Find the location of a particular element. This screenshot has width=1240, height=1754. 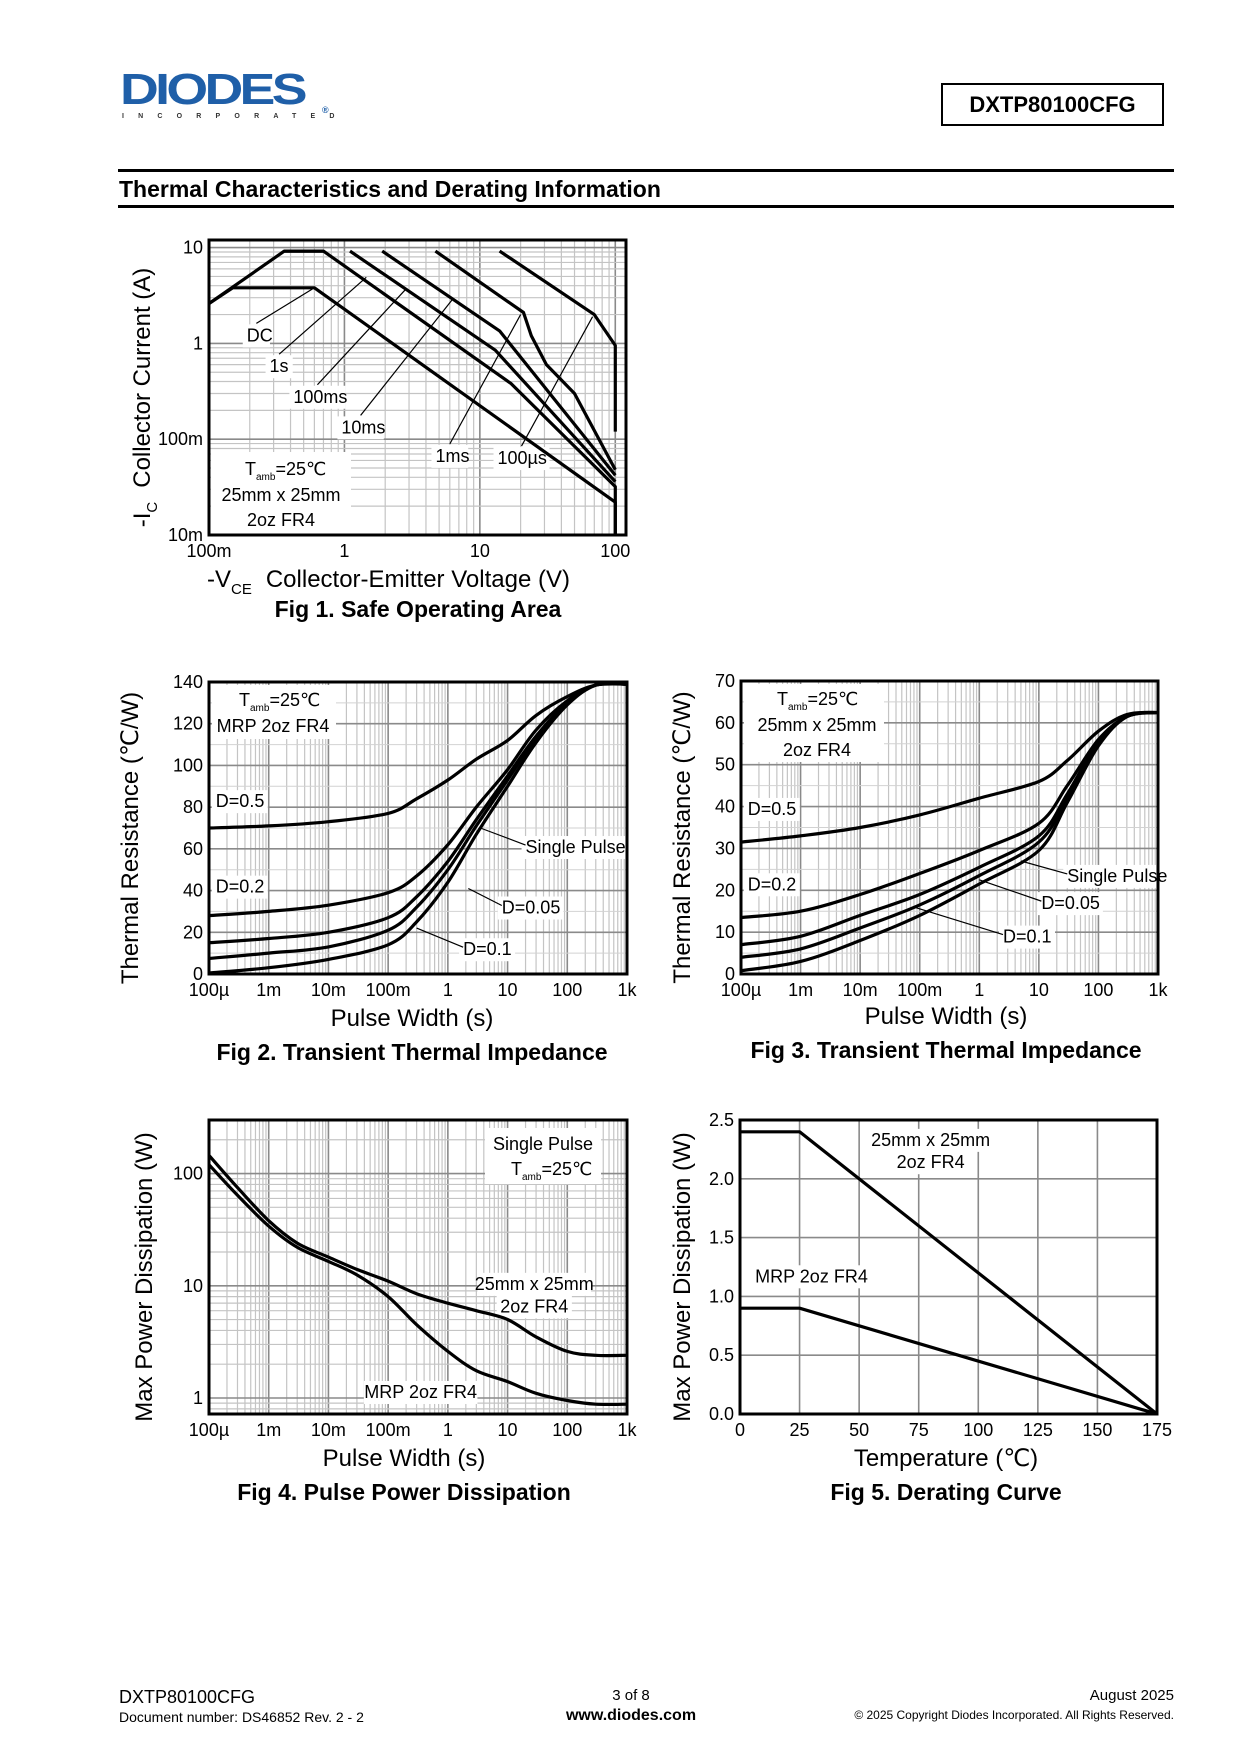

fig4-plot-frame is located at coordinates (418, 1267).